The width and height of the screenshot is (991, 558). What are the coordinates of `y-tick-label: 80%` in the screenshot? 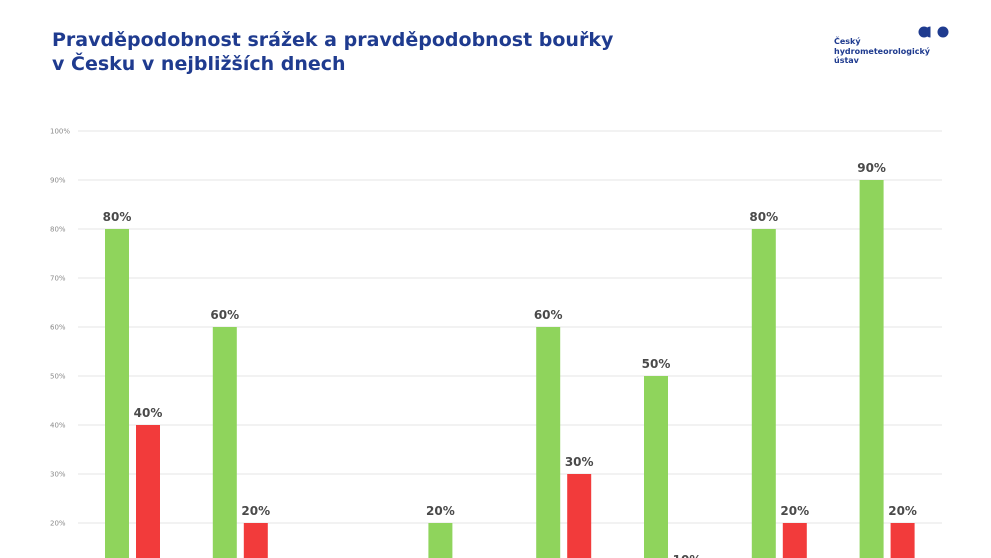 It's located at (58, 230).